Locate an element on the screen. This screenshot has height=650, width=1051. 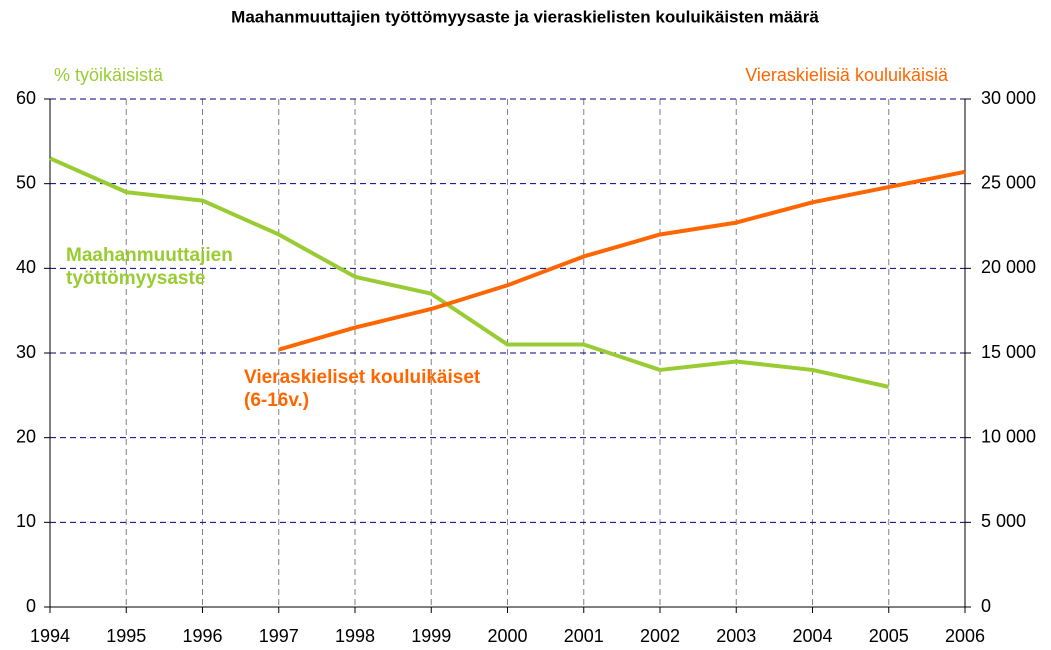
y-tick-label: 10 is located at coordinates (26, 521).